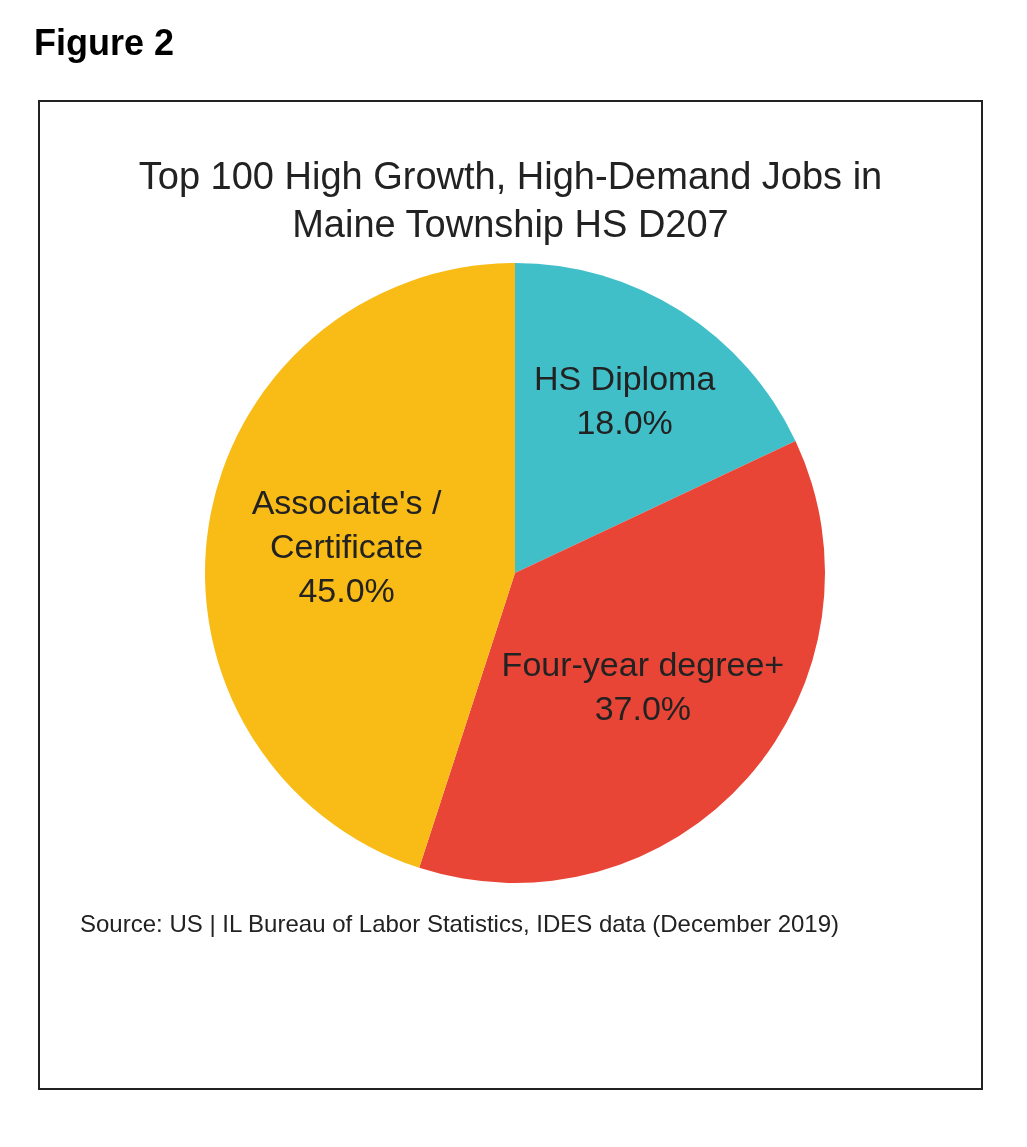 The width and height of the screenshot is (1027, 1147). Describe the element at coordinates (510, 200) in the screenshot. I see `chart-subtitle: Top 100 High Growth, High-Demand Jobs in Maine Township HS D207` at that location.